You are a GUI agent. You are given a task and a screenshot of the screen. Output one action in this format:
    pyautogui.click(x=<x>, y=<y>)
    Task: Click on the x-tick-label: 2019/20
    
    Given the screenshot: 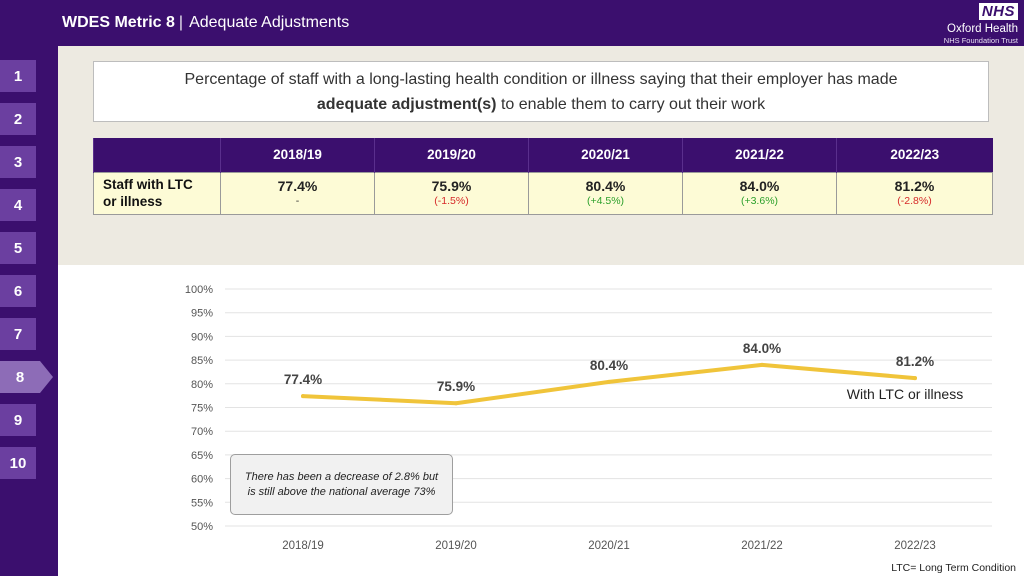 What is the action you would take?
    pyautogui.click(x=456, y=546)
    